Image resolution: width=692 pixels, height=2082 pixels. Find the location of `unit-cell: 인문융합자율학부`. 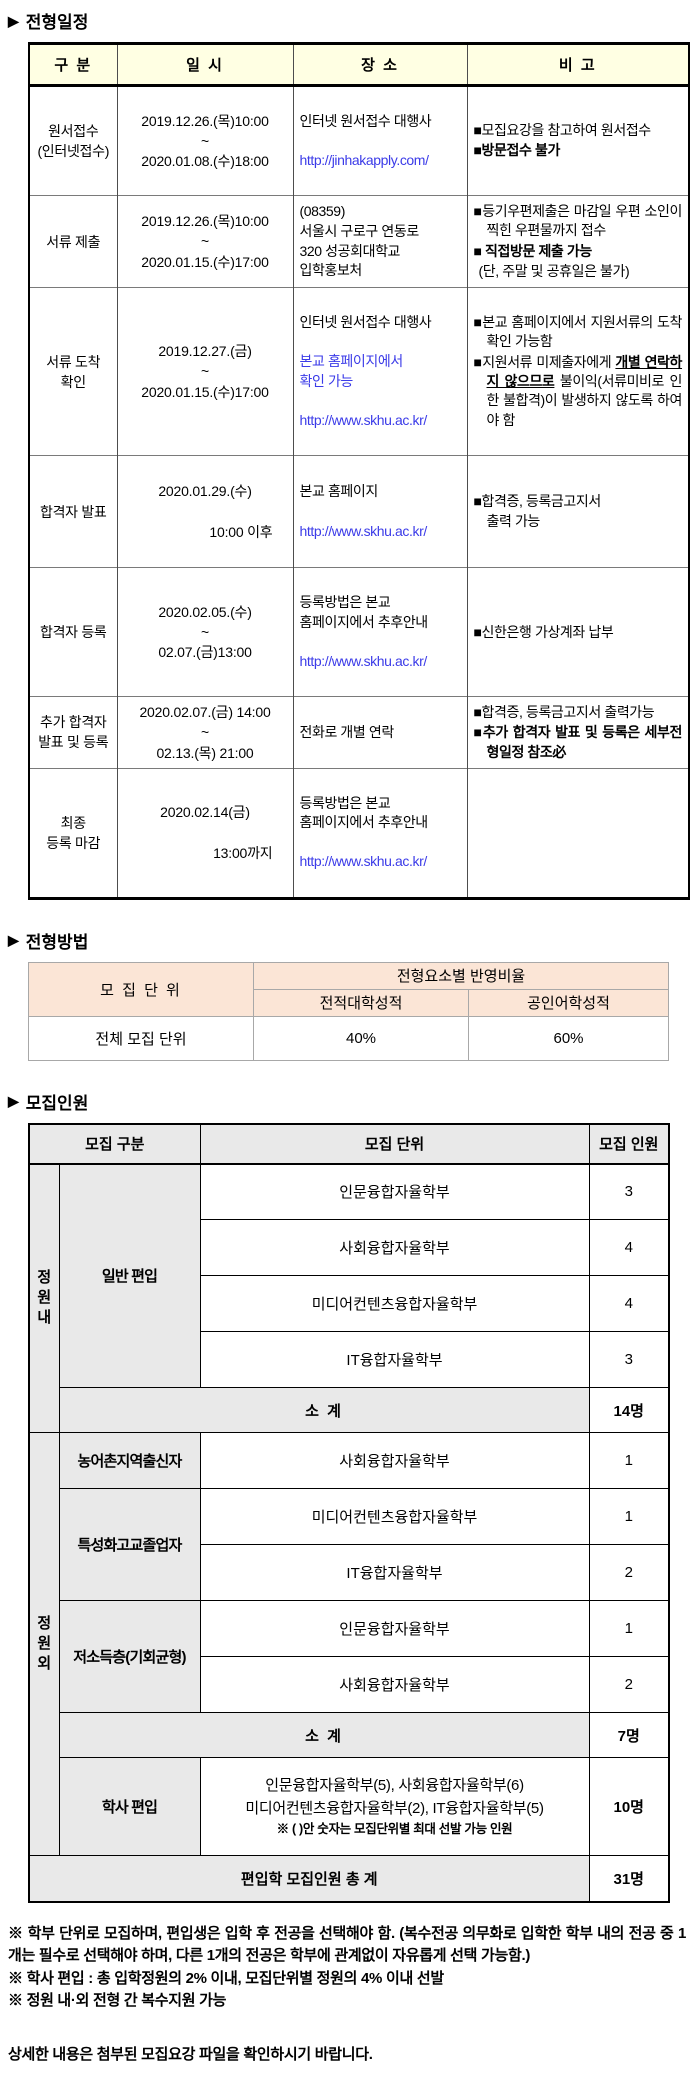

unit-cell: 인문융합자율학부 is located at coordinates (394, 1629).